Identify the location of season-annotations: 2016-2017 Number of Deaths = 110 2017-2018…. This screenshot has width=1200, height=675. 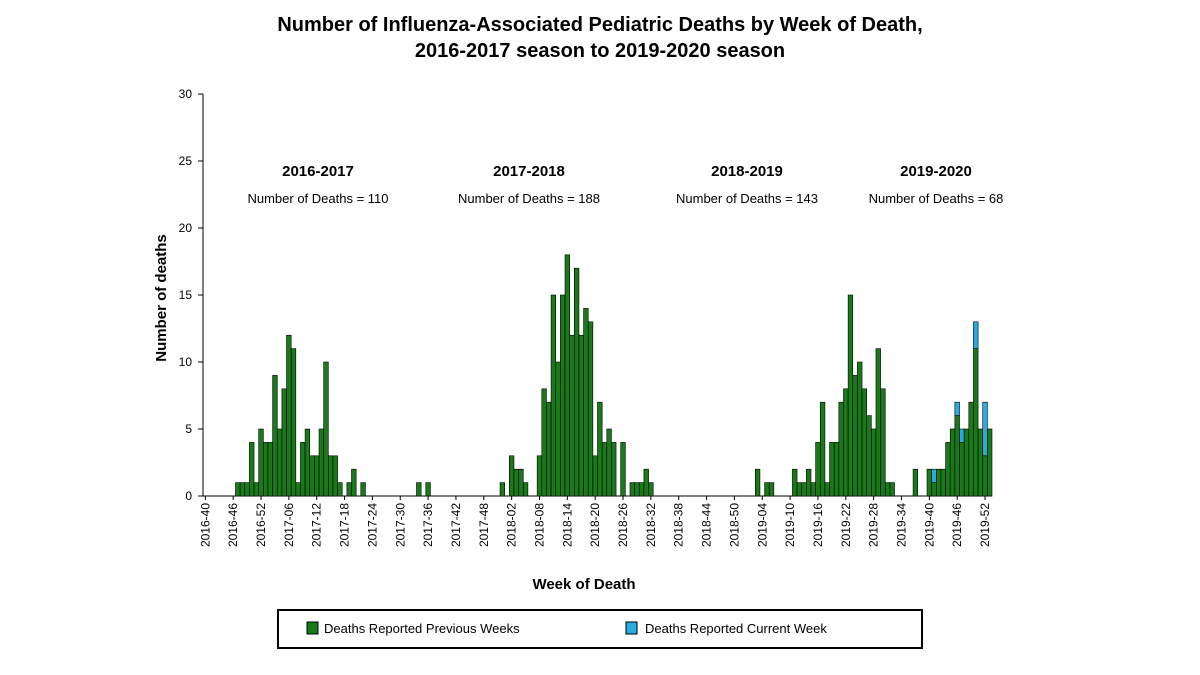
(625, 184).